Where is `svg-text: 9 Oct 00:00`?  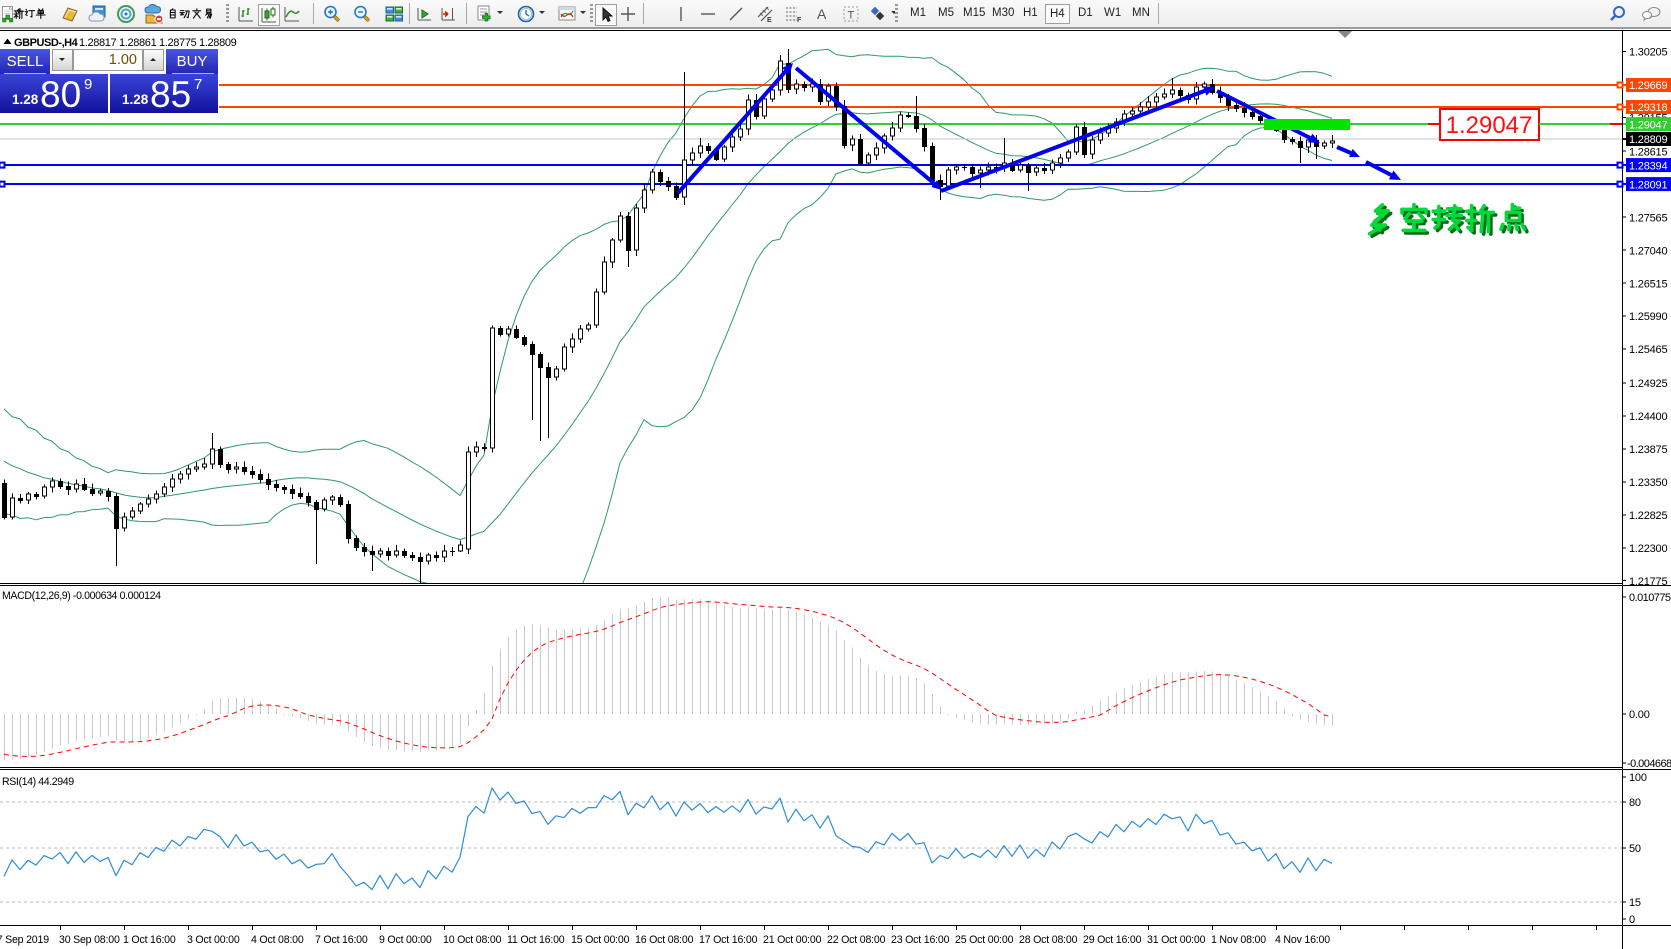
svg-text: 9 Oct 00:00 is located at coordinates (405, 940).